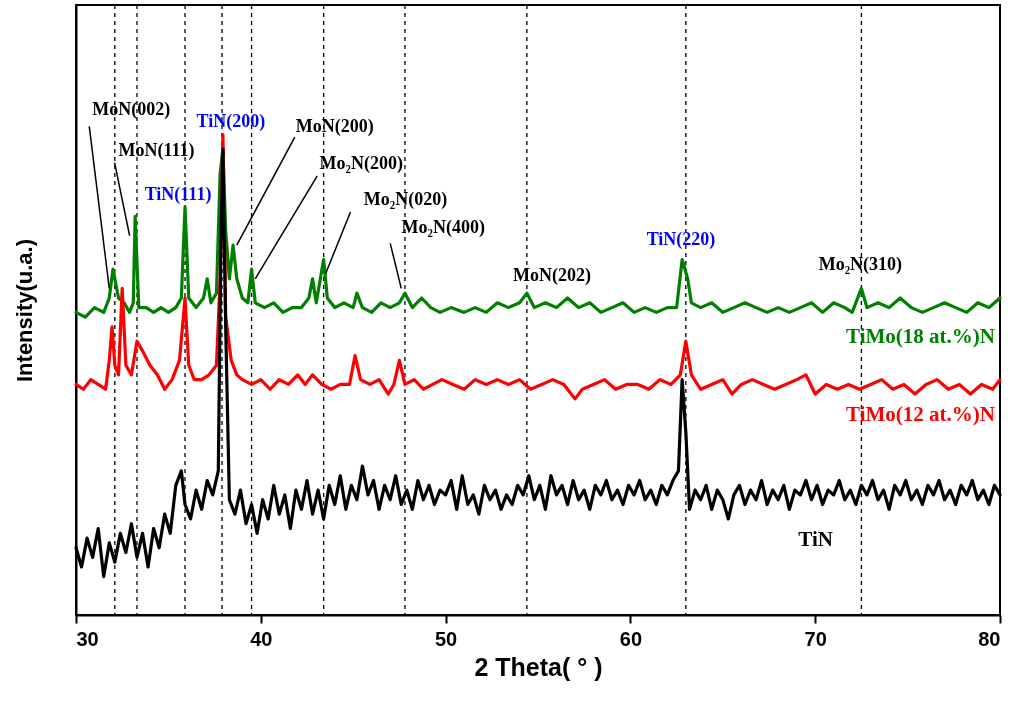 This screenshot has height=703, width=1016. What do you see at coordinates (815, 638) in the screenshot?
I see `x-tick-label: 70` at bounding box center [815, 638].